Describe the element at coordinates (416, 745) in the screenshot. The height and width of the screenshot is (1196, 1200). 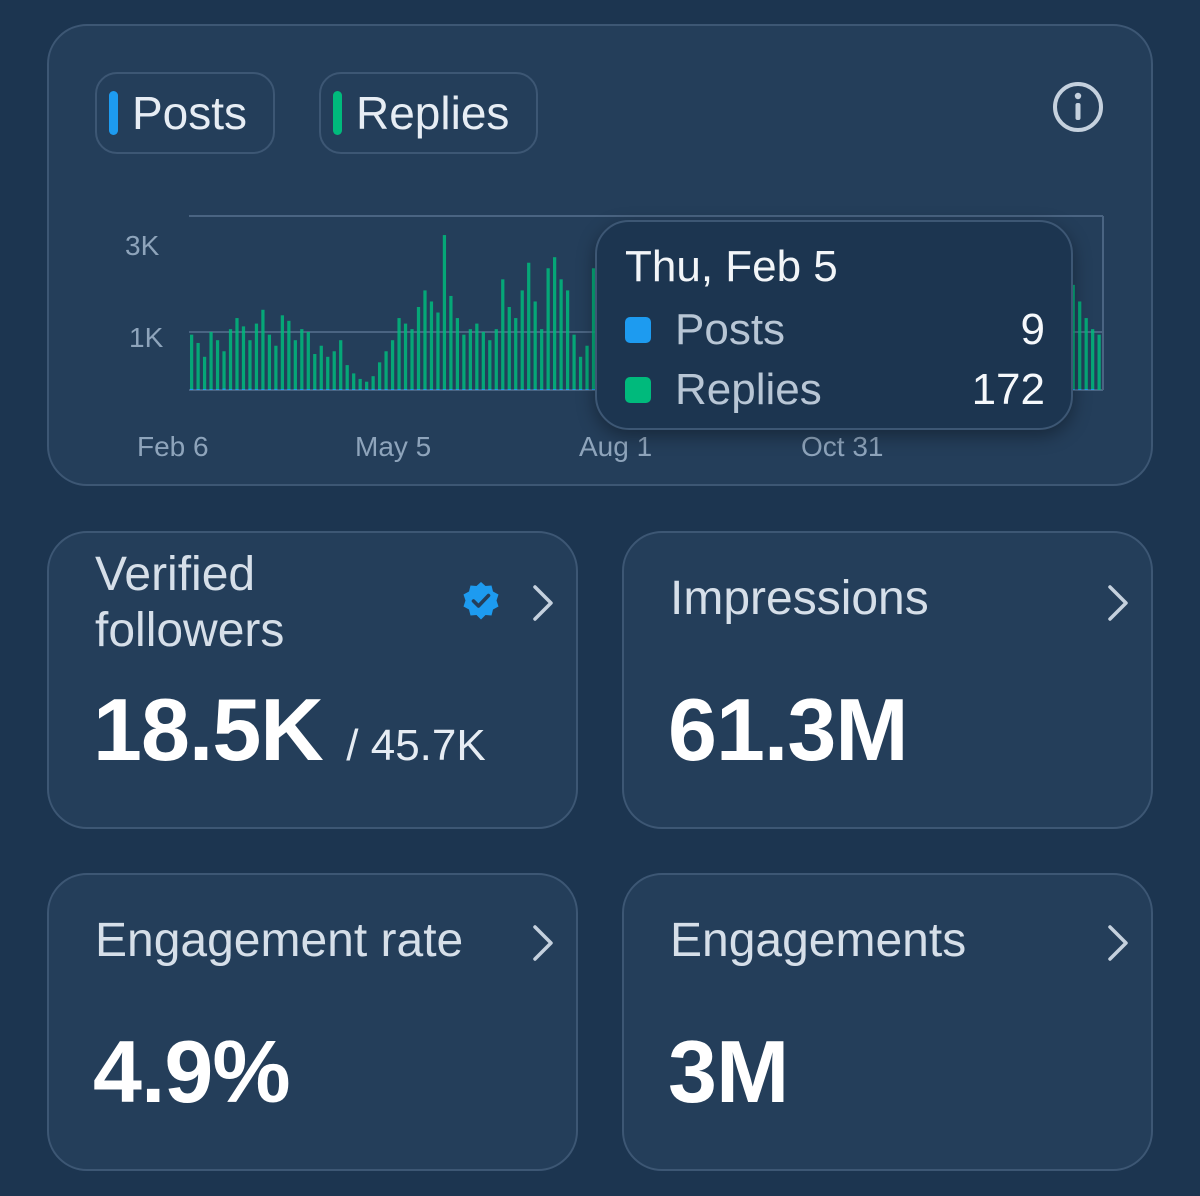
I see `total-followers-value: / 45.7K` at that location.